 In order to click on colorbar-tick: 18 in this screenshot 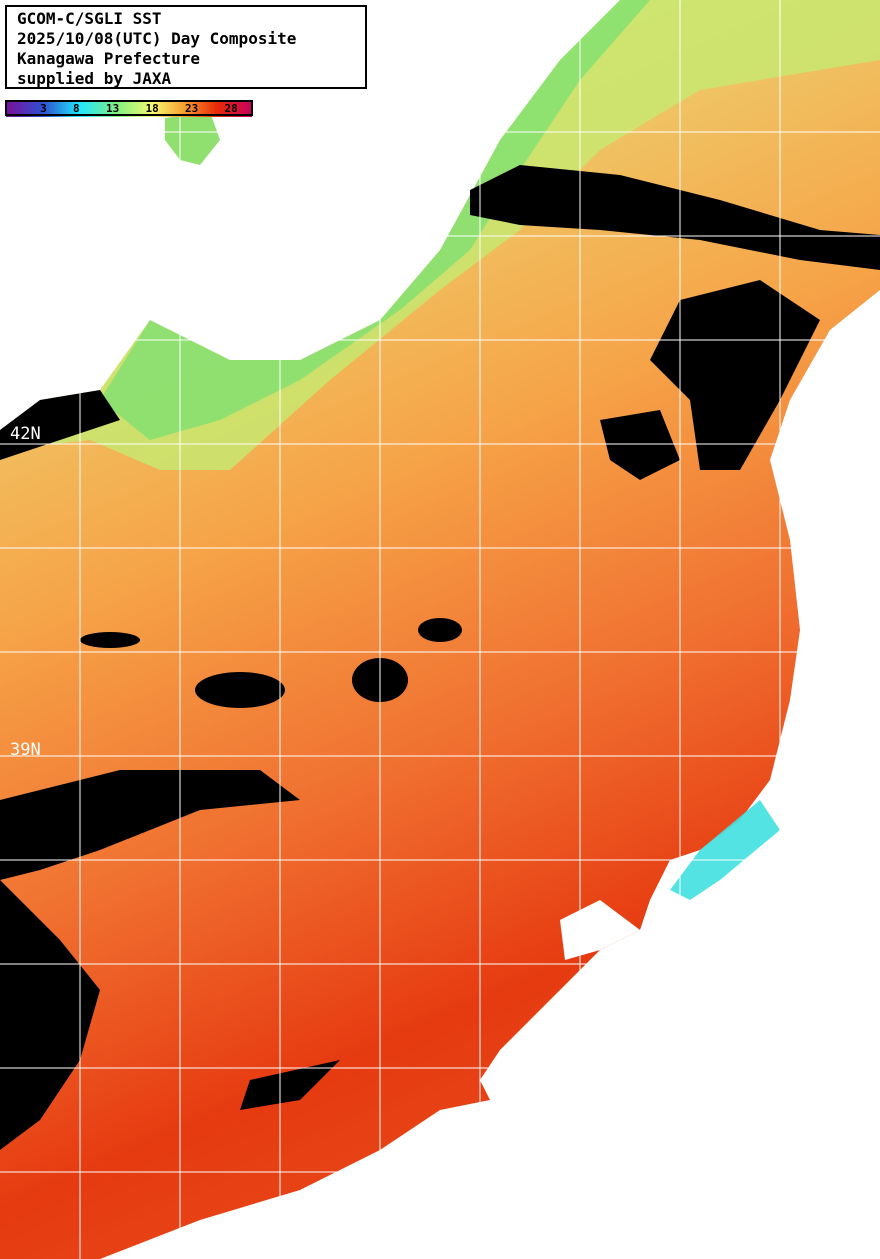, I will do `click(152, 108)`.